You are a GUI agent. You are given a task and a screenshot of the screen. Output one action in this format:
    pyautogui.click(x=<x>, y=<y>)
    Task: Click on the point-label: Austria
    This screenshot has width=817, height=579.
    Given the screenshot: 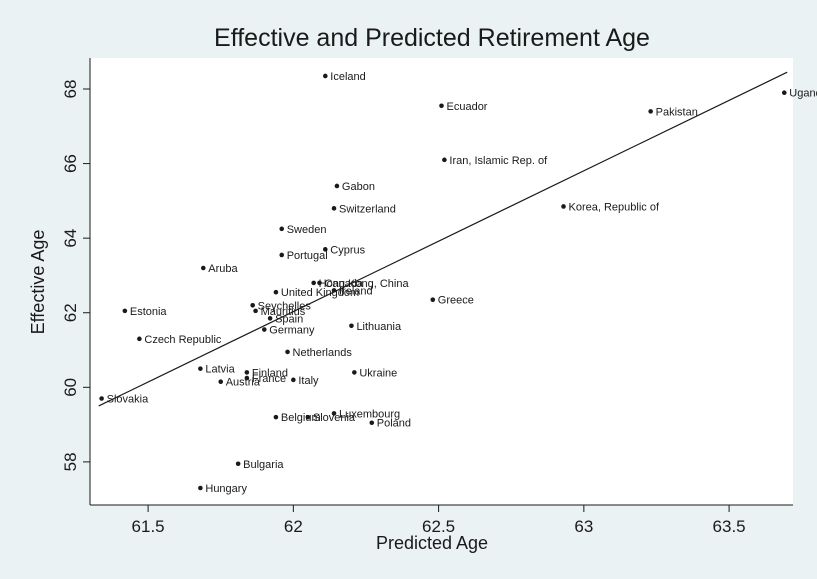 What is the action you would take?
    pyautogui.click(x=243, y=383)
    